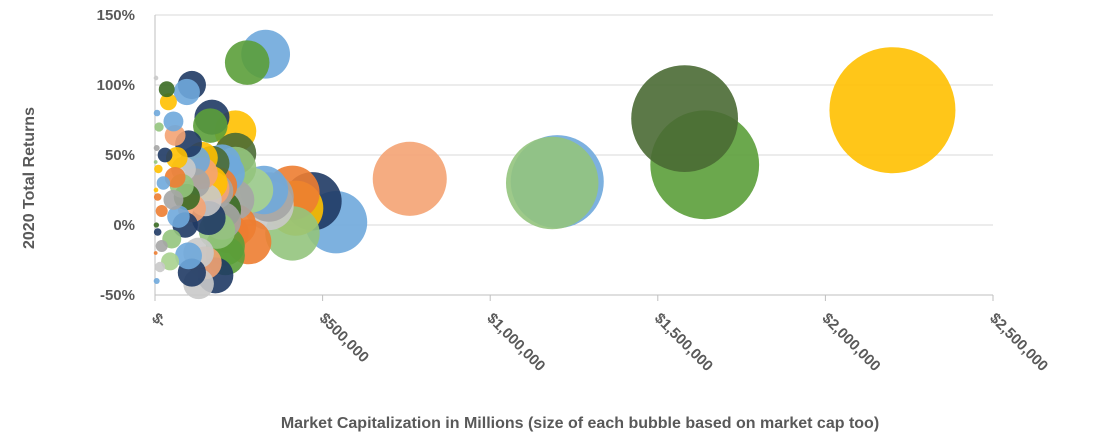  I want to click on x-tick-label: $1,000,000, so click(515, 342).